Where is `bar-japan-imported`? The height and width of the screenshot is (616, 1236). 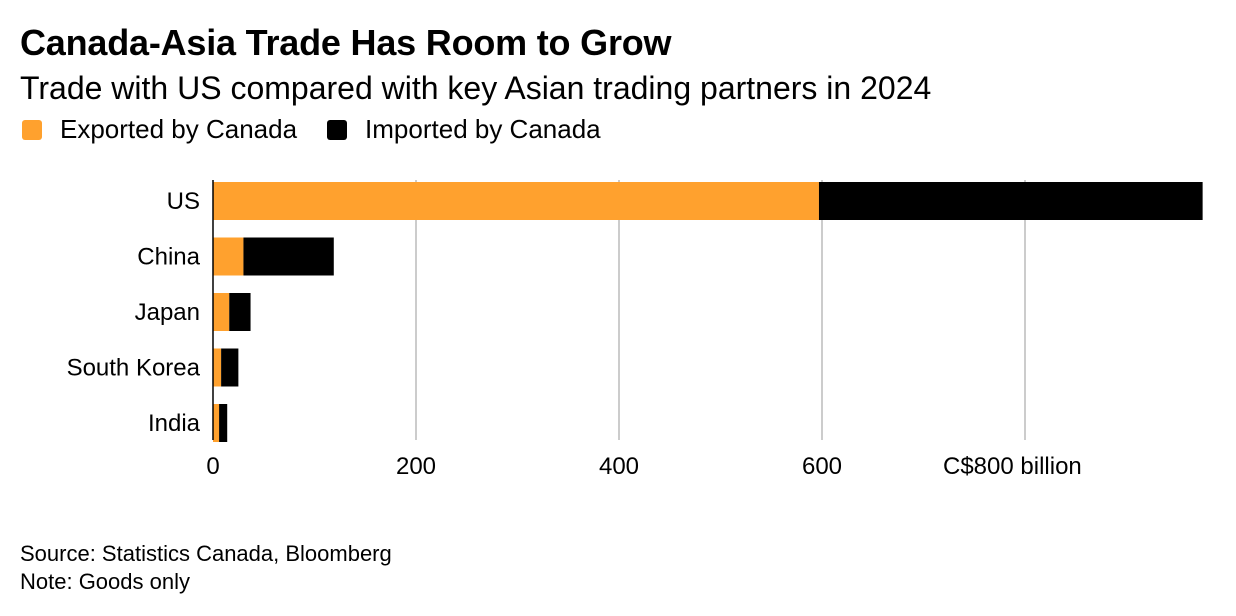 bar-japan-imported is located at coordinates (240, 312).